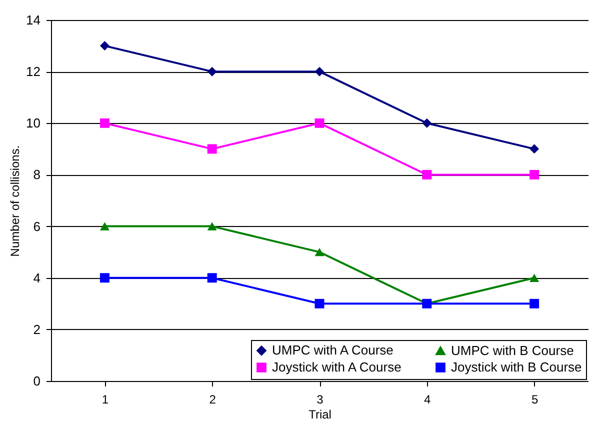 This screenshot has height=428, width=596. Describe the element at coordinates (105, 399) in the screenshot. I see `x-tick-label: 1` at that location.